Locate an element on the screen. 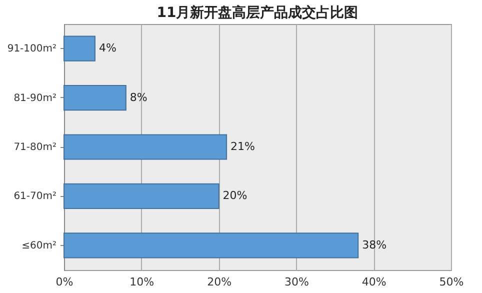 This screenshot has height=293, width=482. y-tick-label: 81-90m² is located at coordinates (35, 98).